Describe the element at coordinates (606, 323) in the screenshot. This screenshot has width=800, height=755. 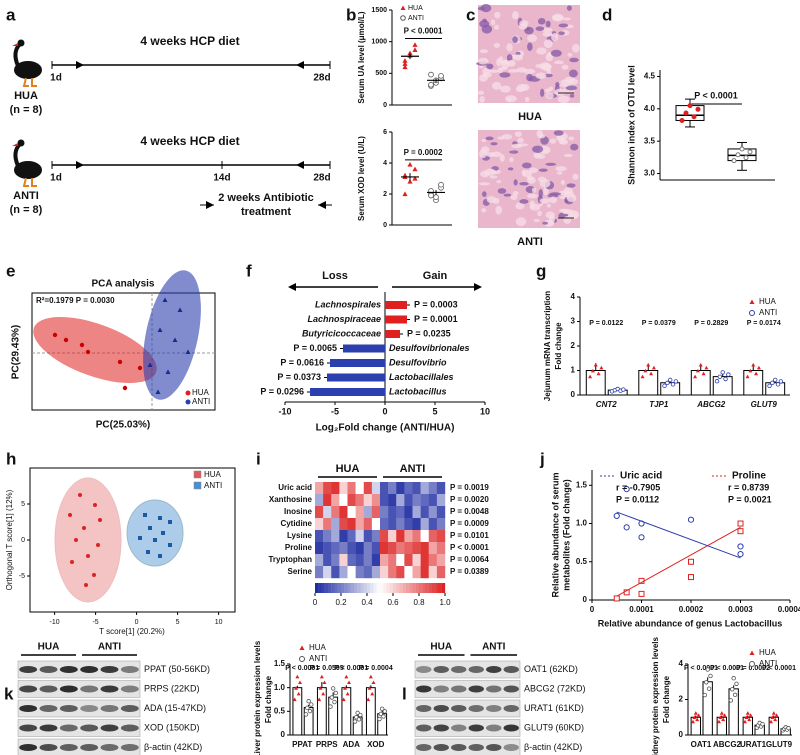
I see `p-value: P = 0.0122` at that location.